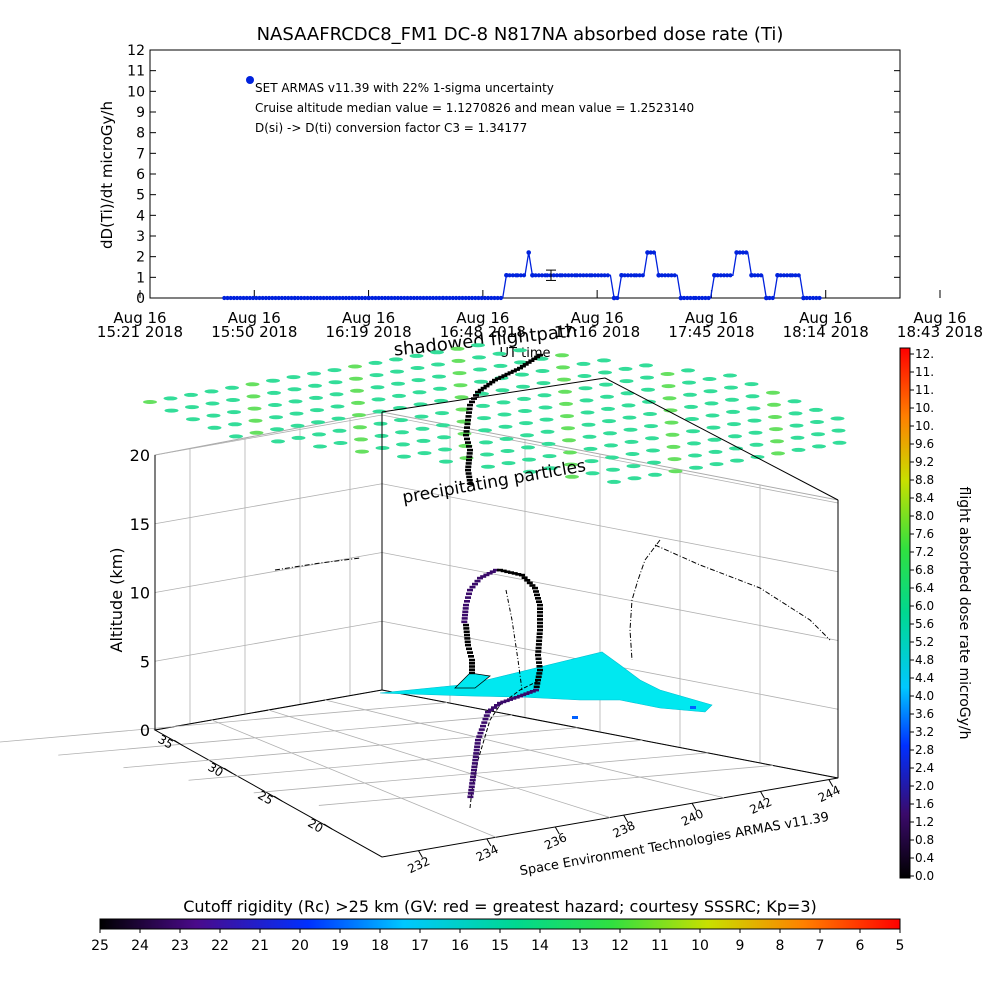  What do you see at coordinates (140, 524) in the screenshot?
I see `altitude-tick-label: 15` at bounding box center [140, 524].